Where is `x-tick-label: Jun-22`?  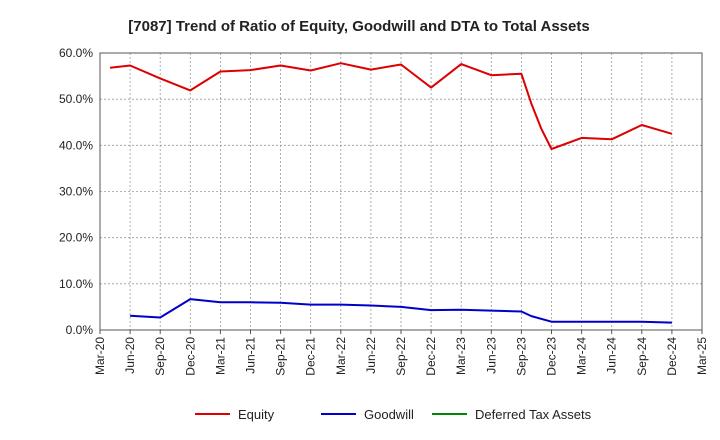
x-tick-label: Jun-22 is located at coordinates (371, 355).